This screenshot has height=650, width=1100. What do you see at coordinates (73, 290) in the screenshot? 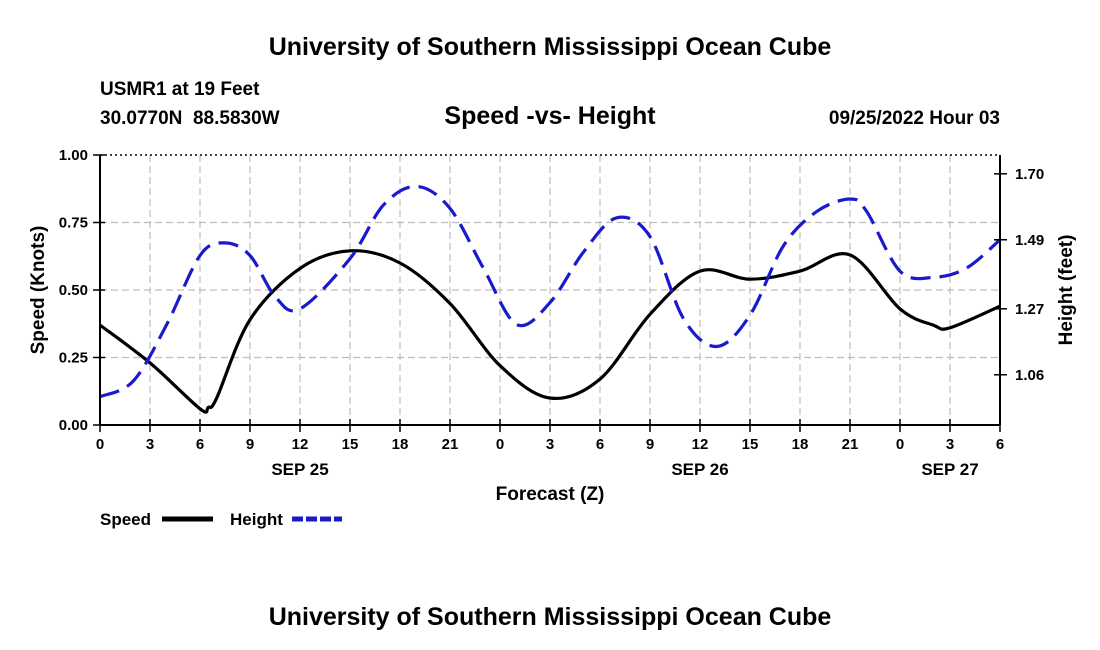
I see `left-tick-label: 0.50` at bounding box center [73, 290].